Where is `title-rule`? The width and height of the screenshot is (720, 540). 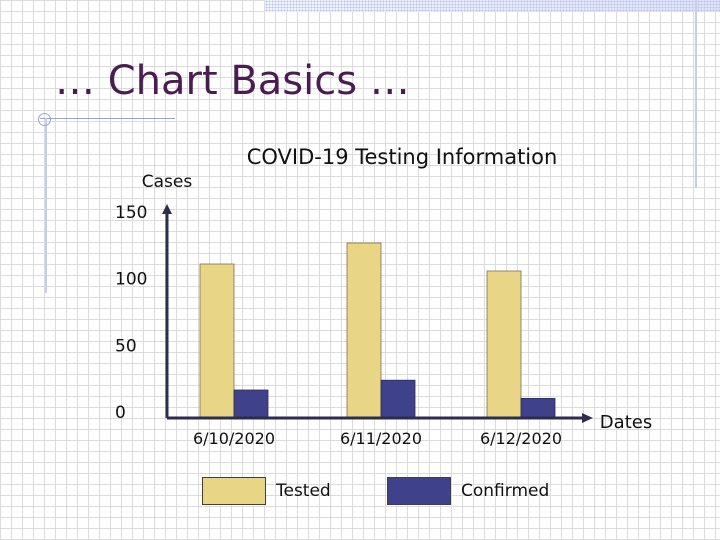
title-rule is located at coordinates (107, 118).